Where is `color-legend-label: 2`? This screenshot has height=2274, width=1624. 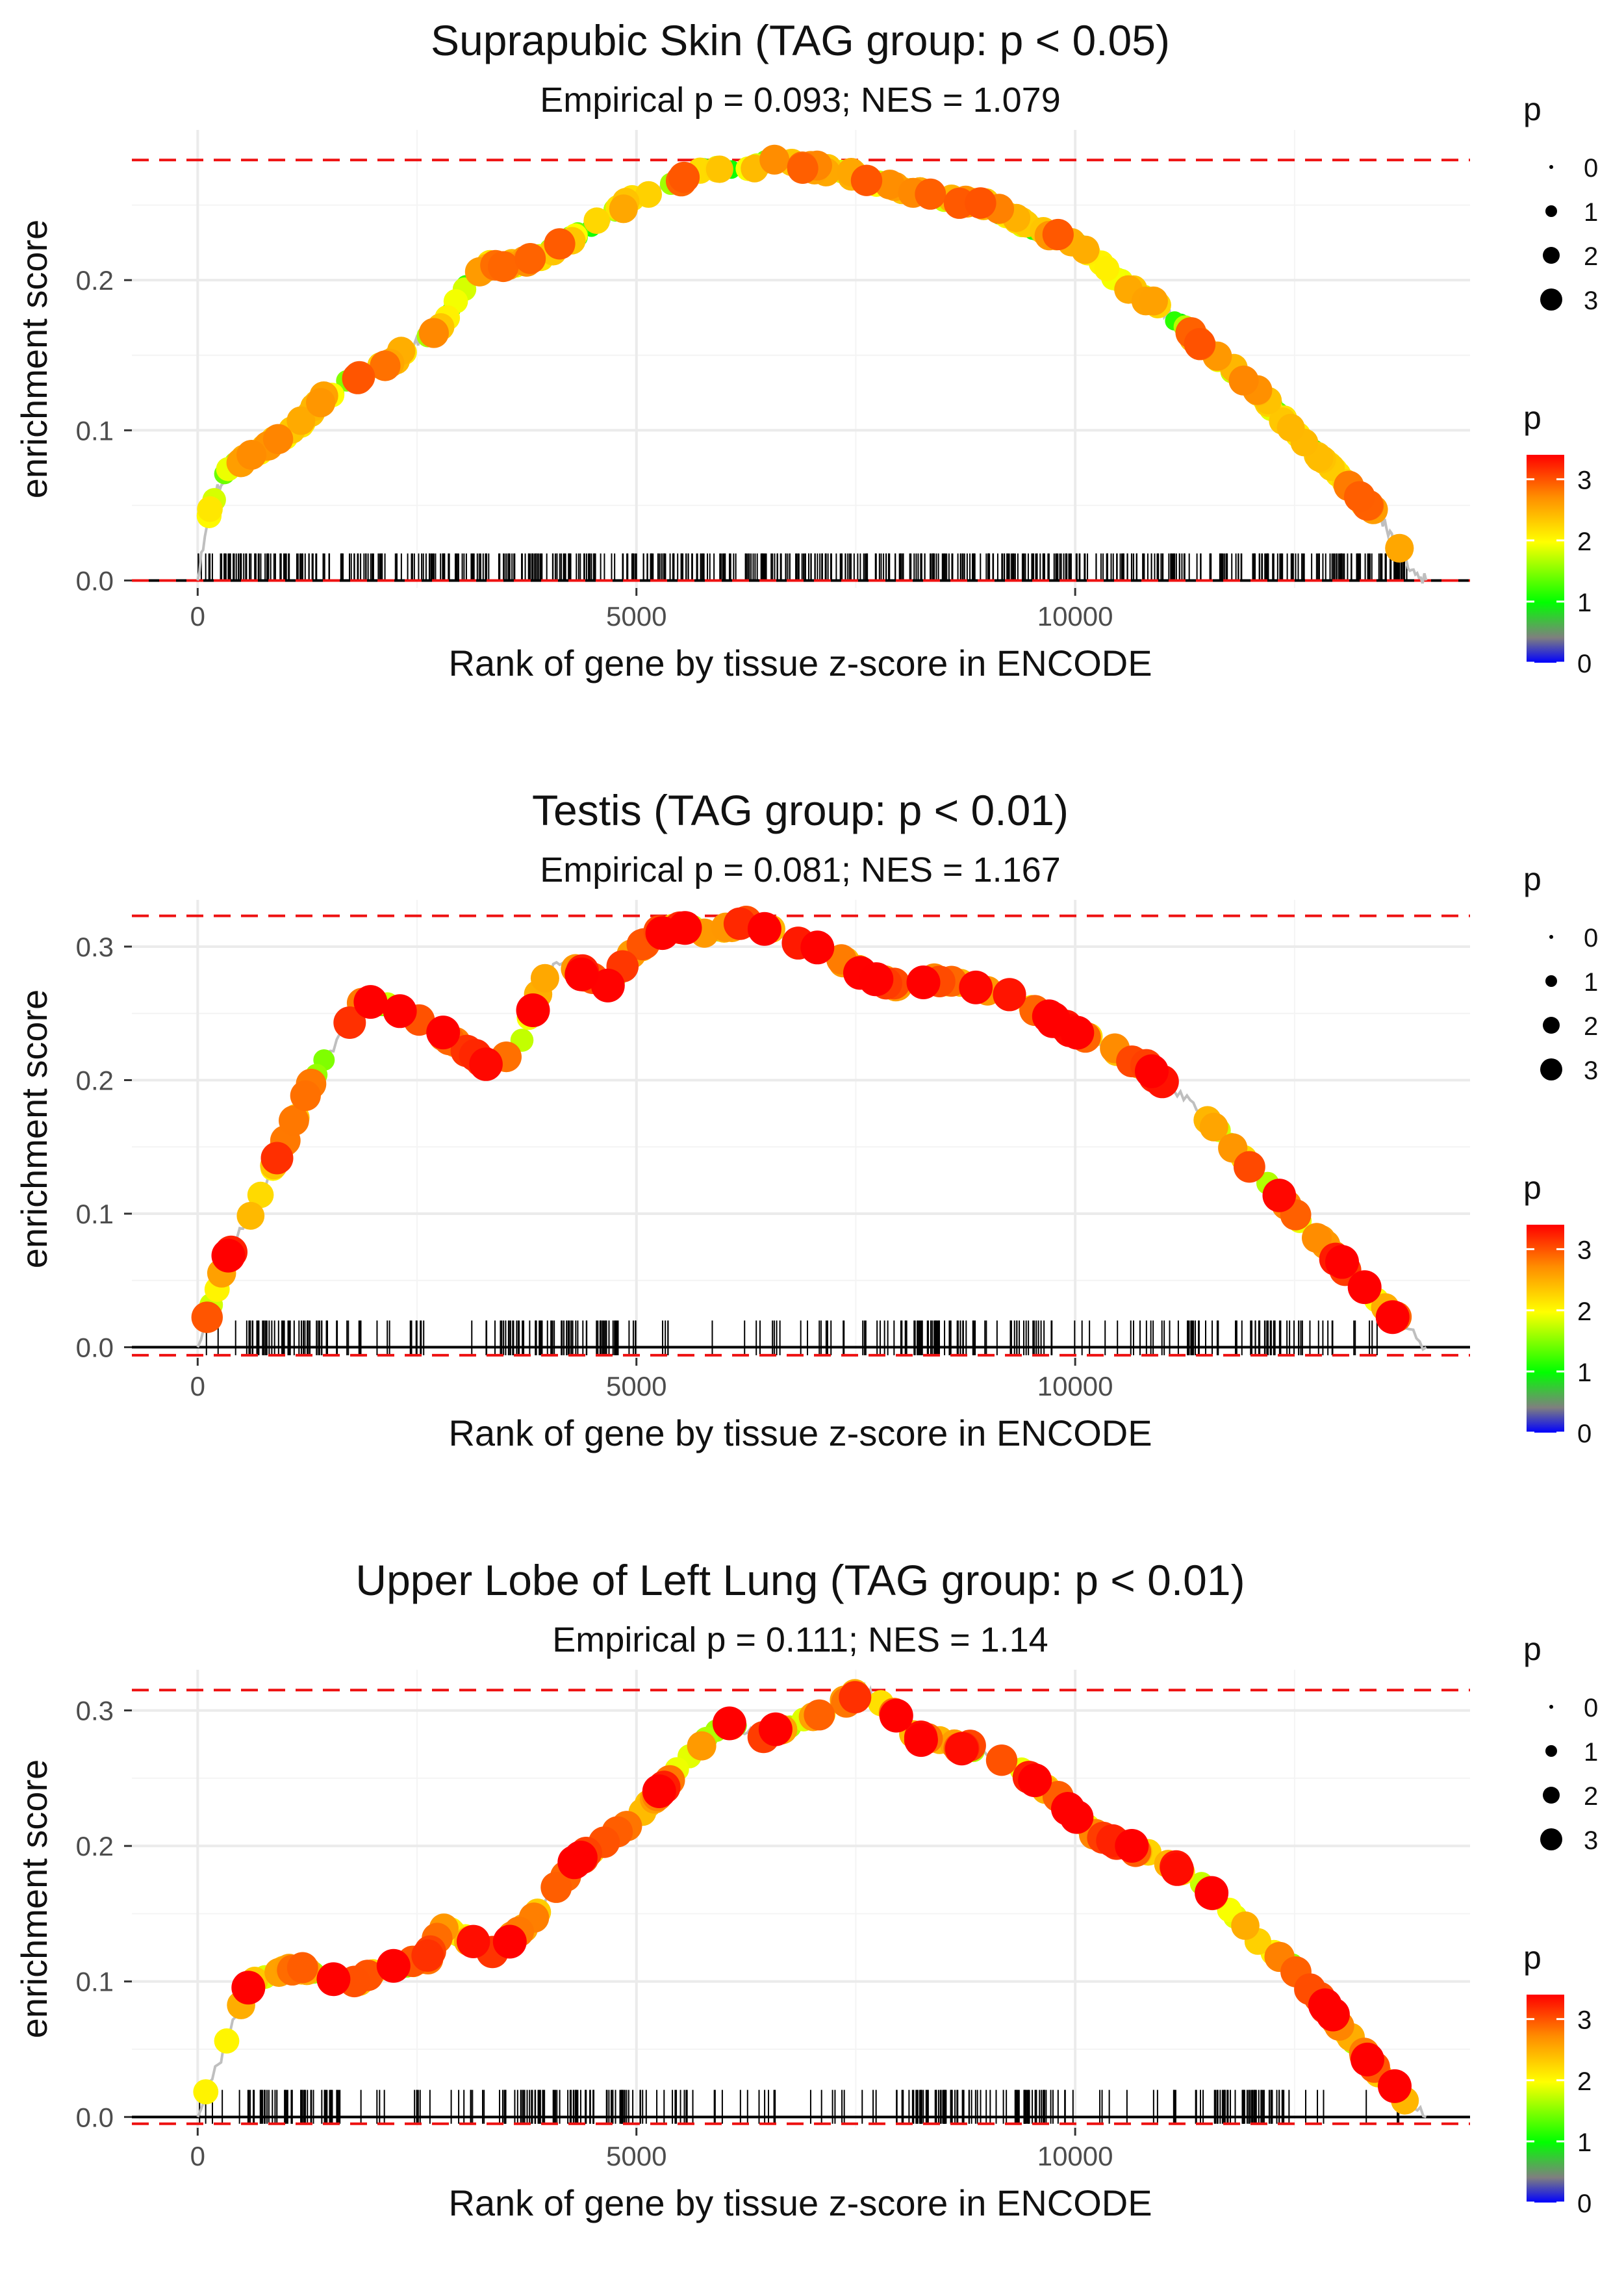
color-legend-label: 2 is located at coordinates (1584, 1311).